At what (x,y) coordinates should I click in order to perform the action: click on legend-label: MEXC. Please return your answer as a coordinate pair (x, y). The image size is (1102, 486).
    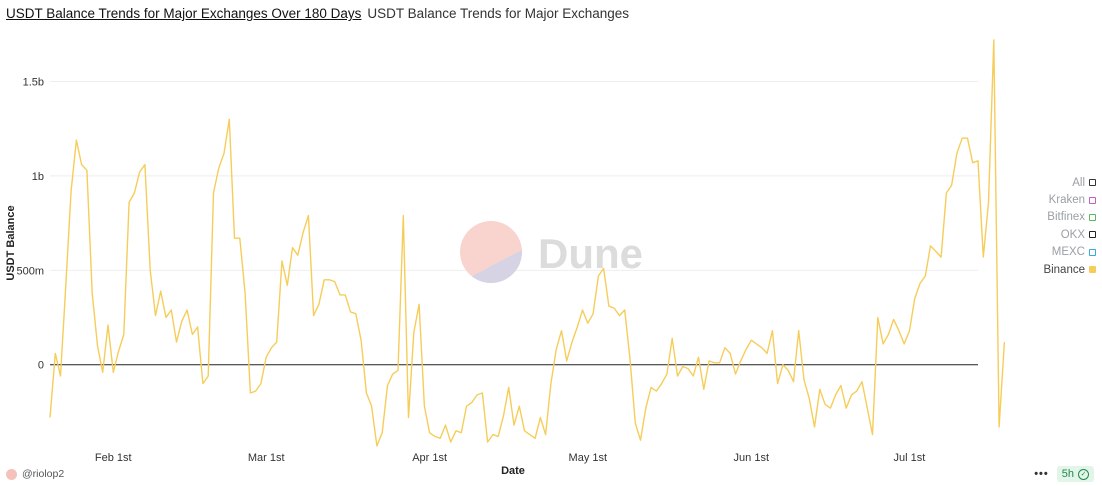
    Looking at the image, I should click on (1068, 252).